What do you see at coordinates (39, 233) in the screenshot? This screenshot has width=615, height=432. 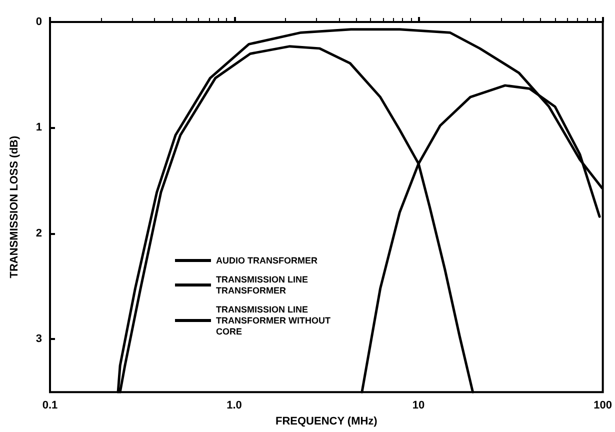 I see `y-tick-label: 2` at bounding box center [39, 233].